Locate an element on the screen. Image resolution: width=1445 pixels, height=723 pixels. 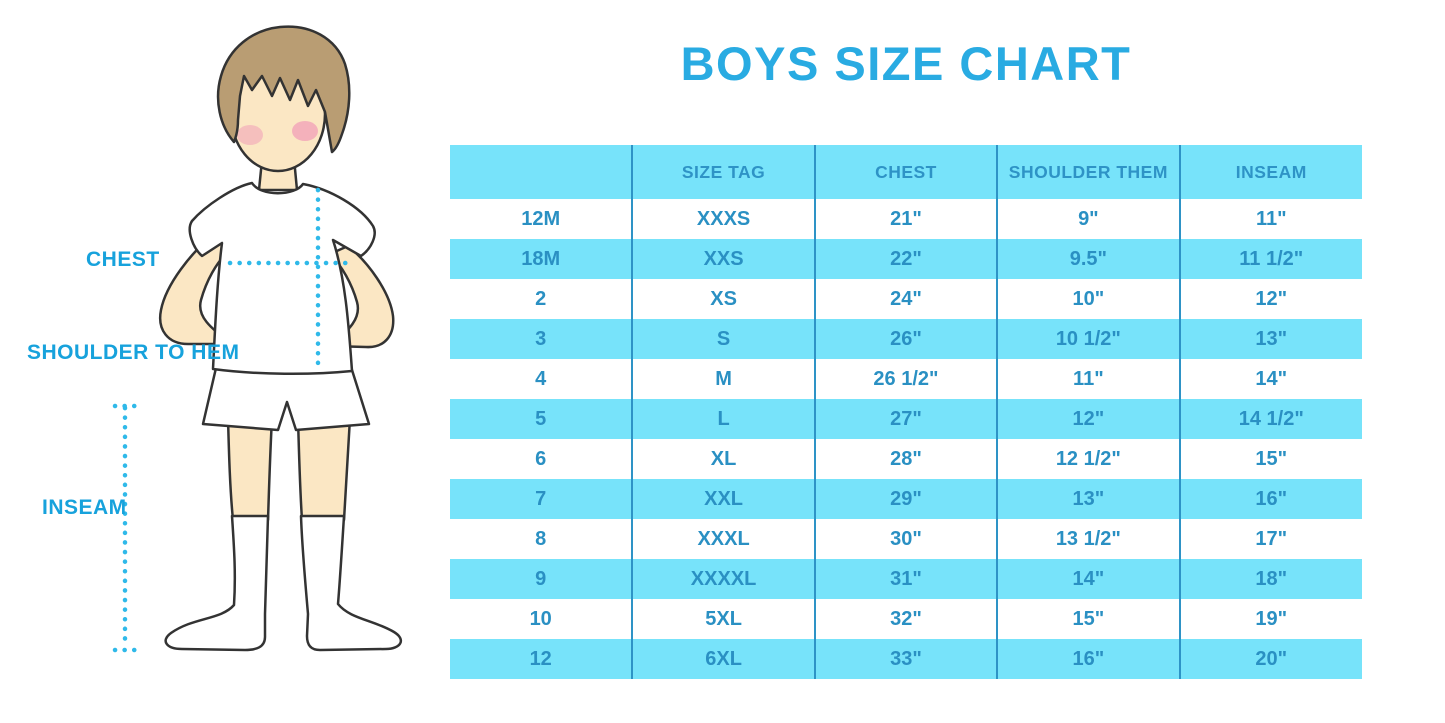
boy-right-leg is located at coordinates (324, 469).